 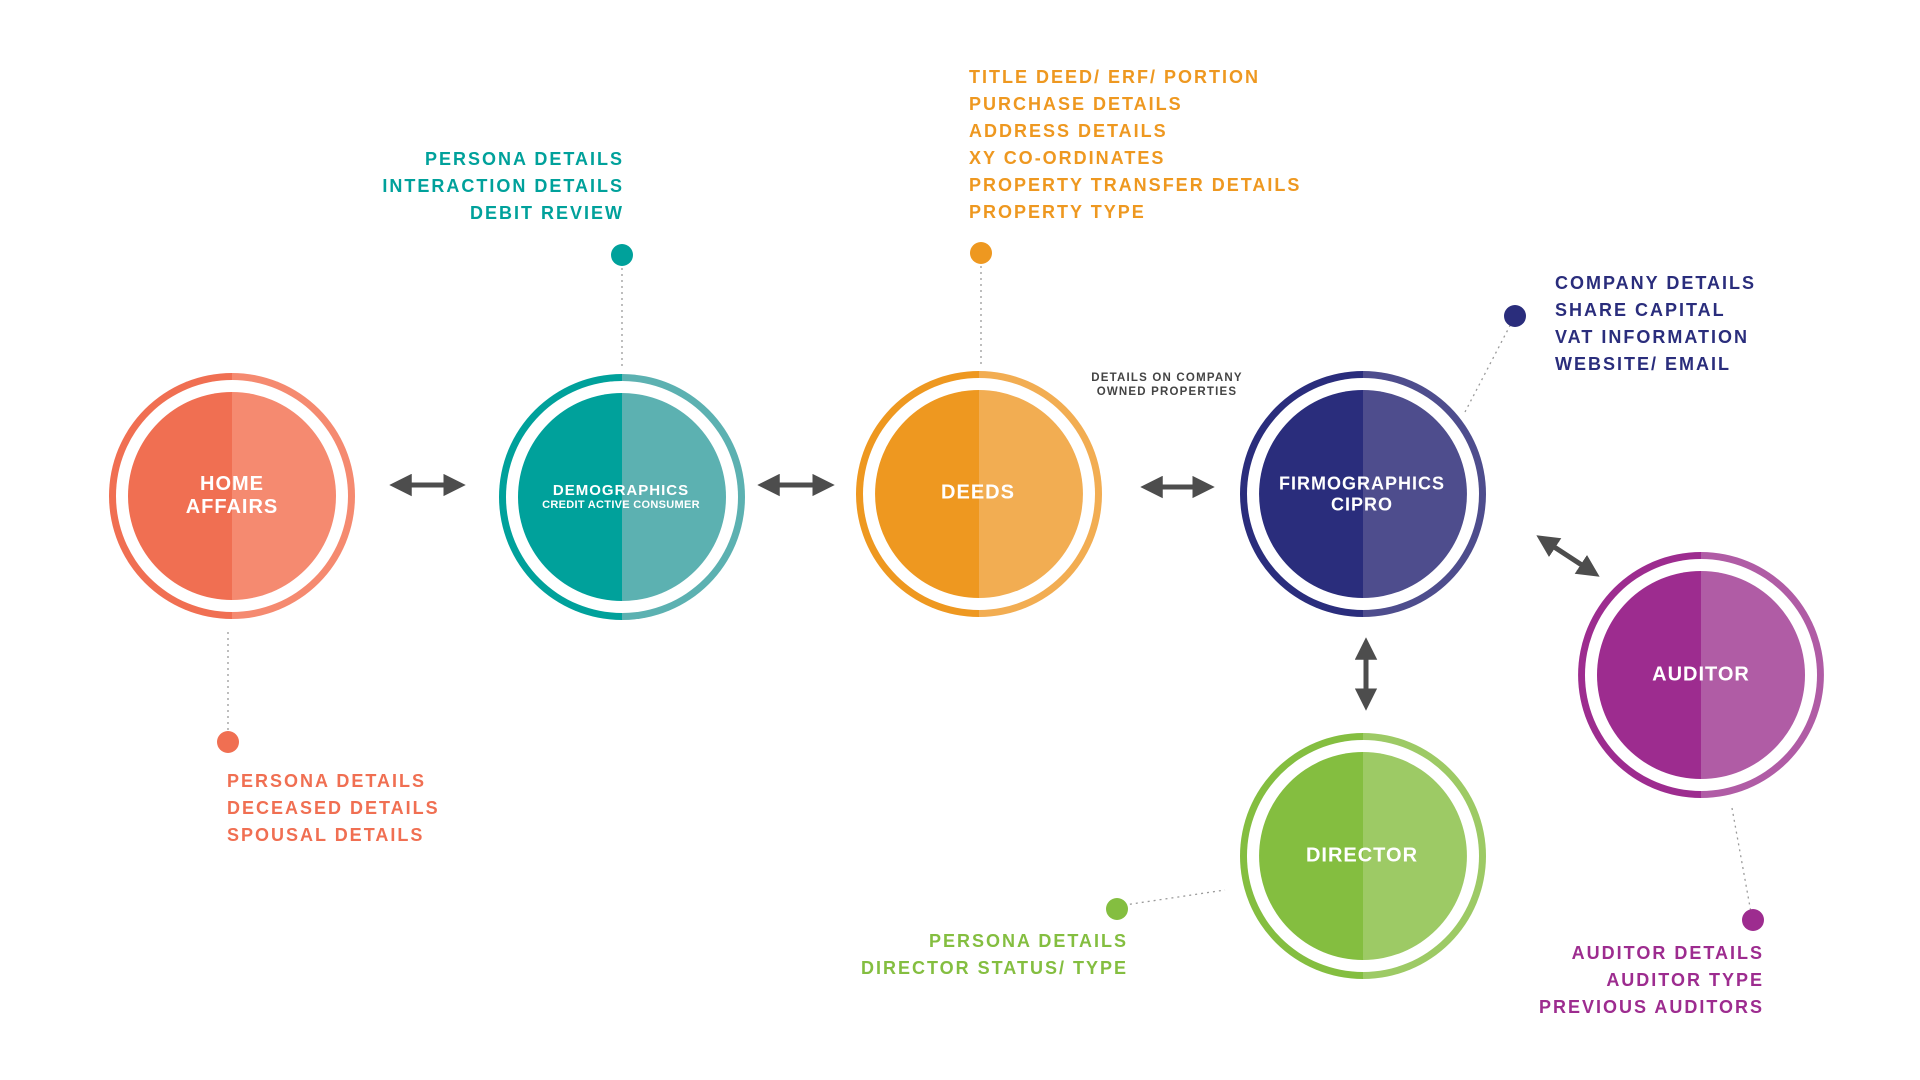 I want to click on dot-deeds, so click(x=981, y=253).